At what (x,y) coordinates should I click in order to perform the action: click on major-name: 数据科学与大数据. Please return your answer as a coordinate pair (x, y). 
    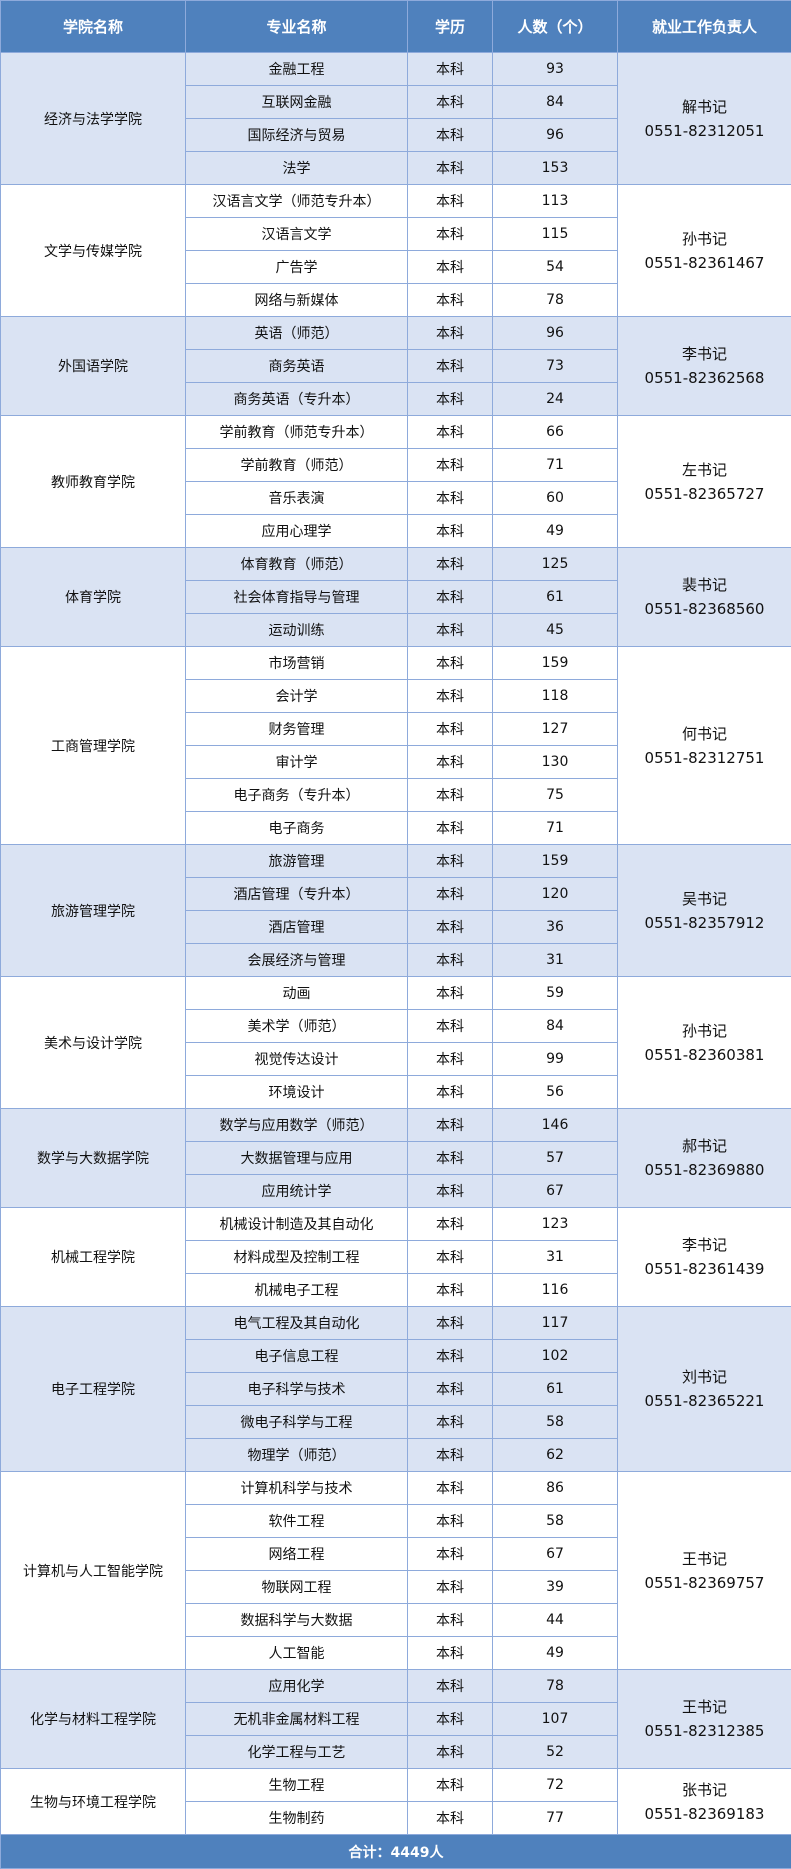
    Looking at the image, I should click on (296, 1620).